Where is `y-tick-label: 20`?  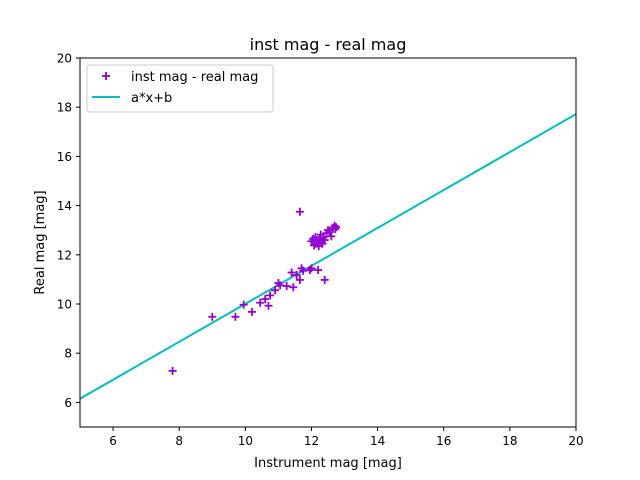
y-tick-label: 20 is located at coordinates (64, 59).